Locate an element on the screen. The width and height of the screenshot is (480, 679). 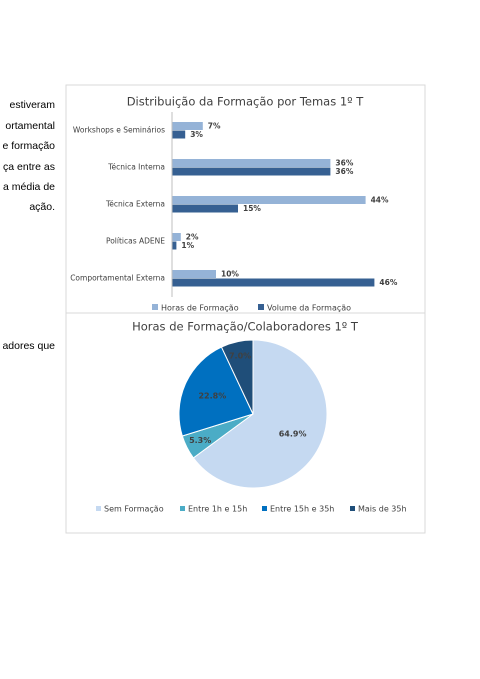
category-label: Técnica Interna is located at coordinates (136, 167).